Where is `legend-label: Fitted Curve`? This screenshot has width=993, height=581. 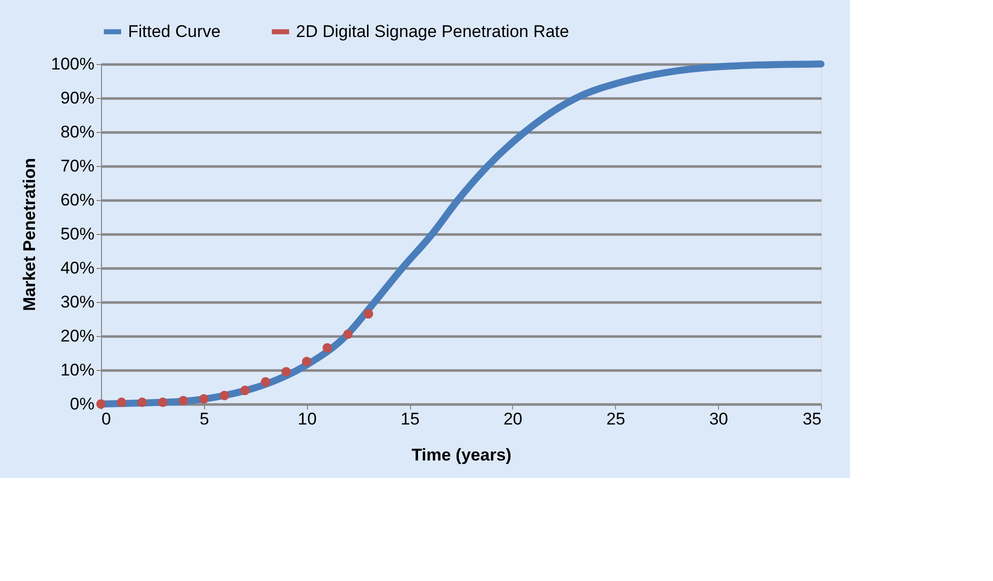 legend-label: Fitted Curve is located at coordinates (174, 31).